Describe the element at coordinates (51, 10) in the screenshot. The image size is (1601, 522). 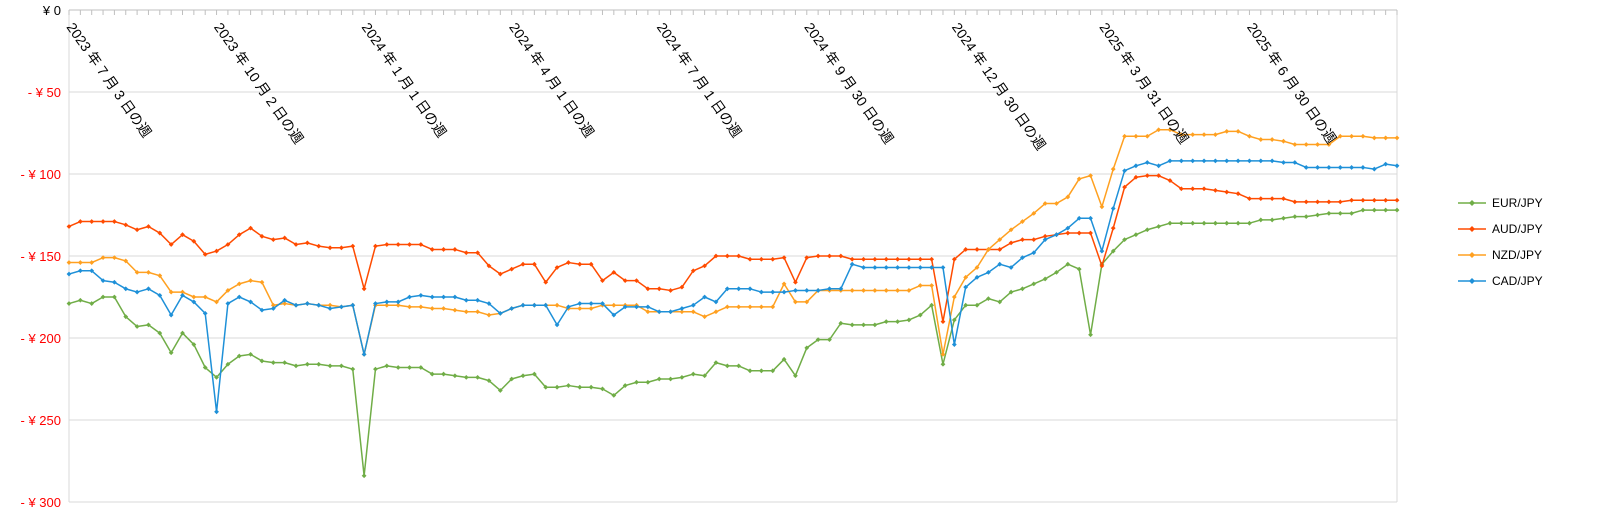
I see `y-tick-label: ¥ 0` at that location.